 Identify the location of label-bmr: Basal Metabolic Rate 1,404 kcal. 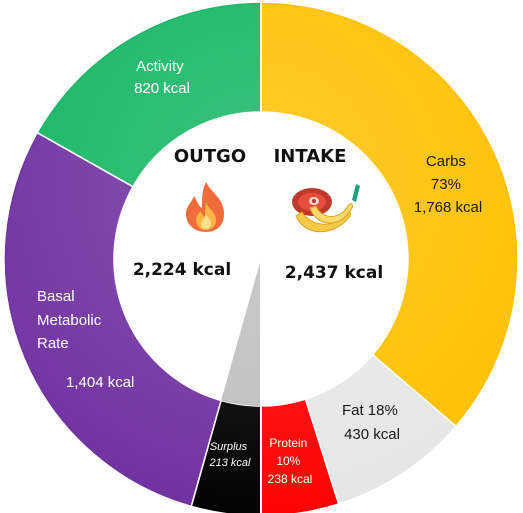
(85, 339).